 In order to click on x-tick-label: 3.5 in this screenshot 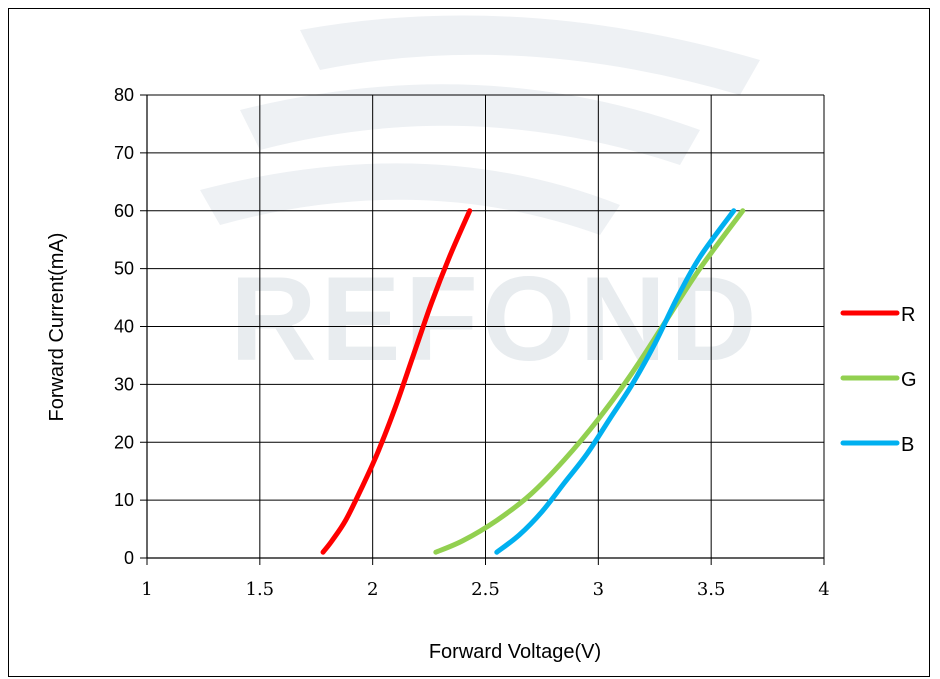, I will do `click(711, 589)`.